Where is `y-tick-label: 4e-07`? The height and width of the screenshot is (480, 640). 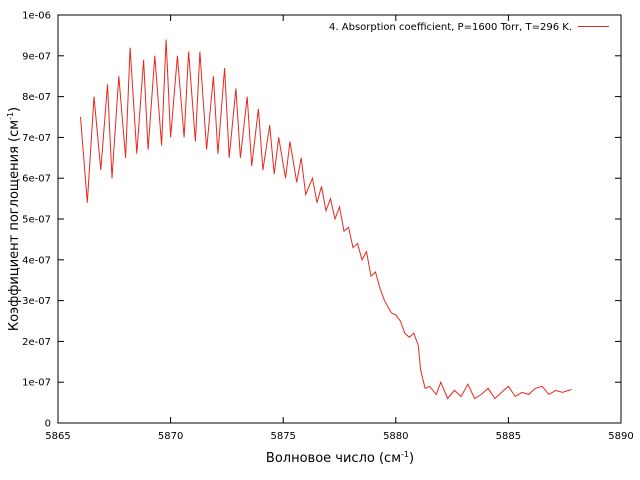
y-tick-label: 4e-07 is located at coordinates (36, 260).